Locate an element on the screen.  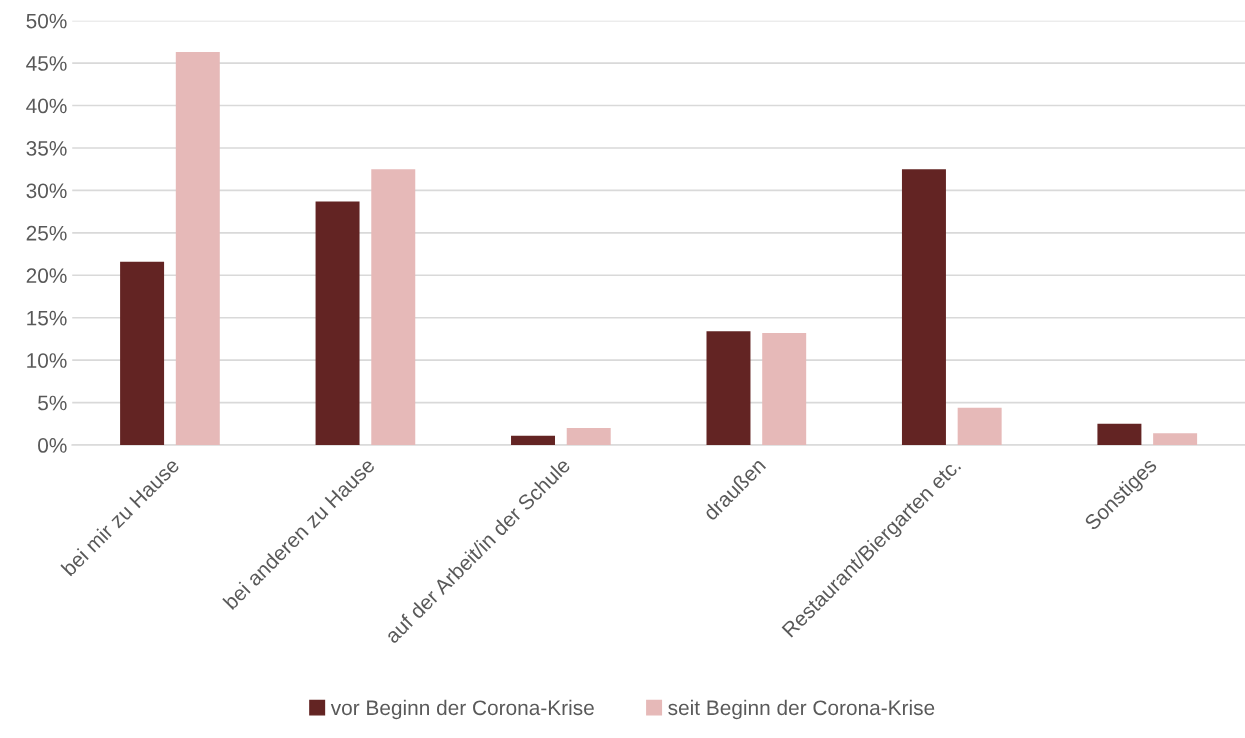
y-tick-label: 0% is located at coordinates (52, 445).